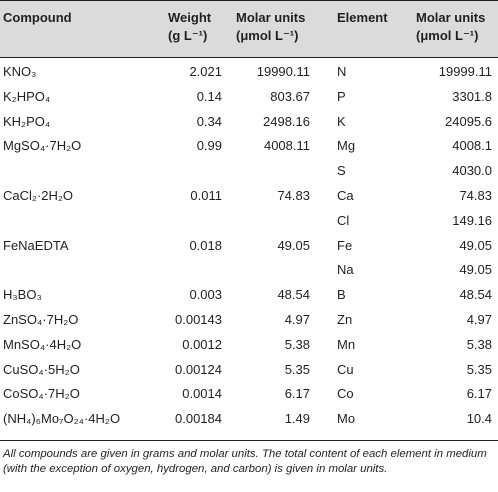  I want to click on cell-molar-units: 19990.11, so click(283, 71).